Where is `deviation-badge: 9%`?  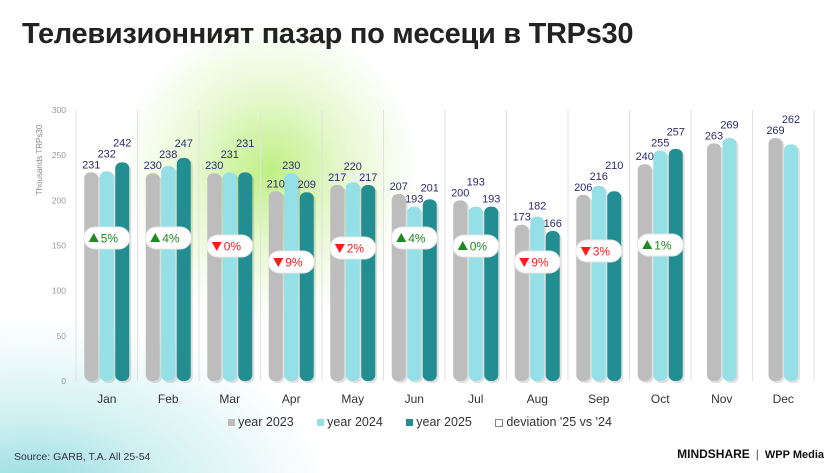
deviation-badge: 9% is located at coordinates (291, 262).